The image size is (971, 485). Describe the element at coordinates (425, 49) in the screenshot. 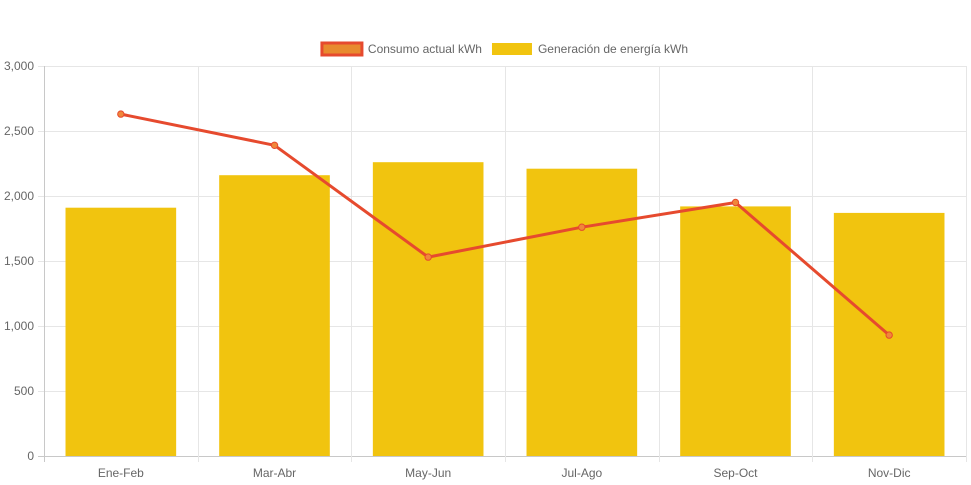

I see `legend-label-consumo: Consumo actual kWh` at that location.